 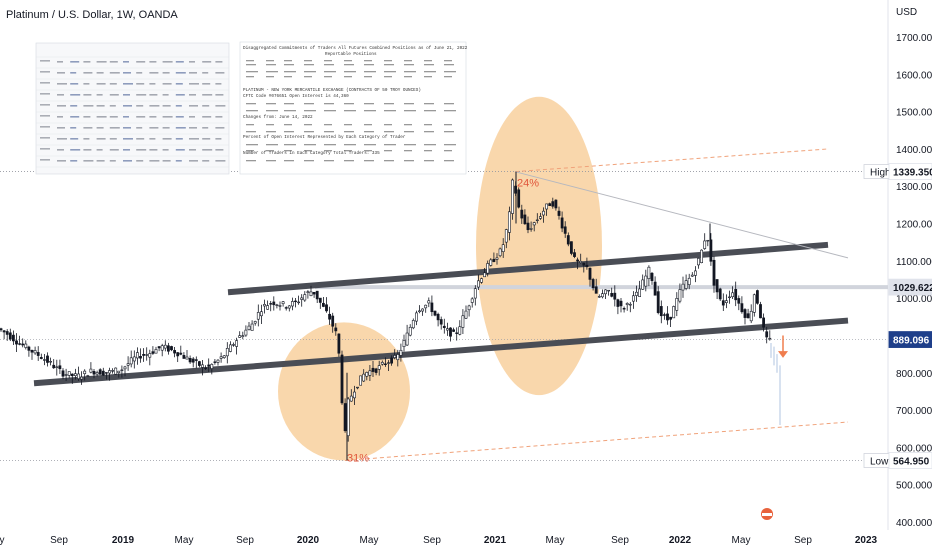 I want to click on x-tick-label: May, so click(x=184, y=540).